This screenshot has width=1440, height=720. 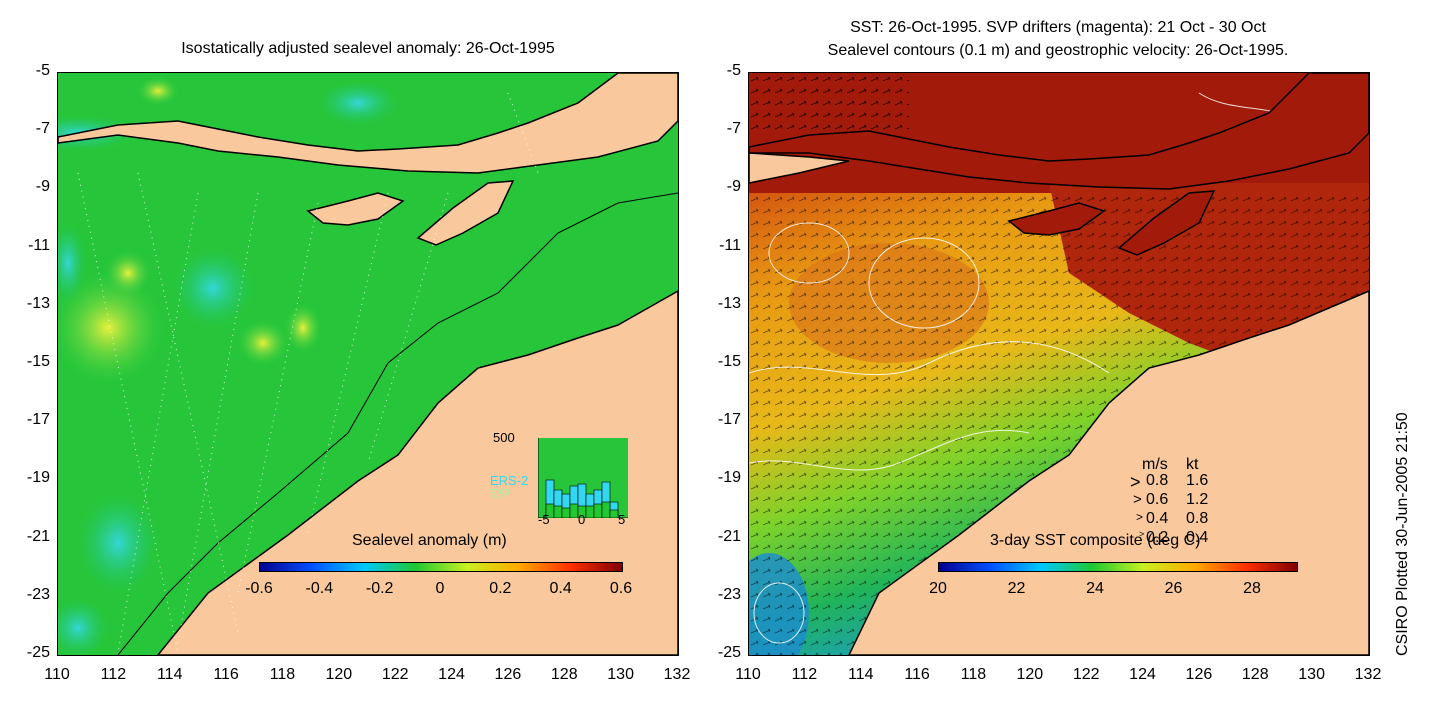 I want to click on velocity-key-ms: 0.4, so click(x=1157, y=518).